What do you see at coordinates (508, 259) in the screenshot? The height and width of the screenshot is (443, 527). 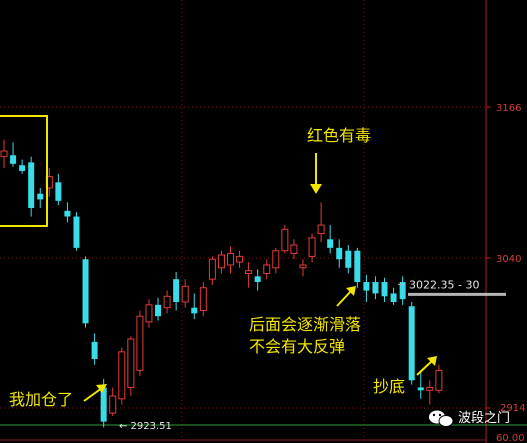 I see `y-tick-label-3040: 3040` at bounding box center [508, 259].